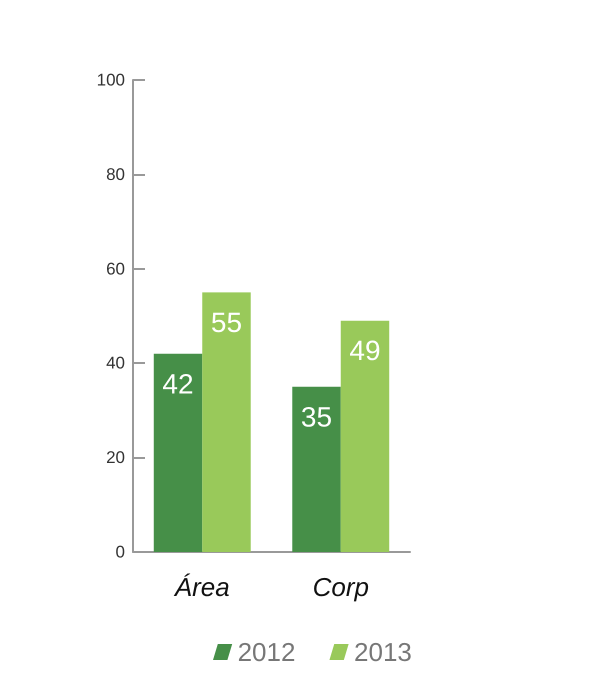  I want to click on y-tick-label: 40, so click(115, 363).